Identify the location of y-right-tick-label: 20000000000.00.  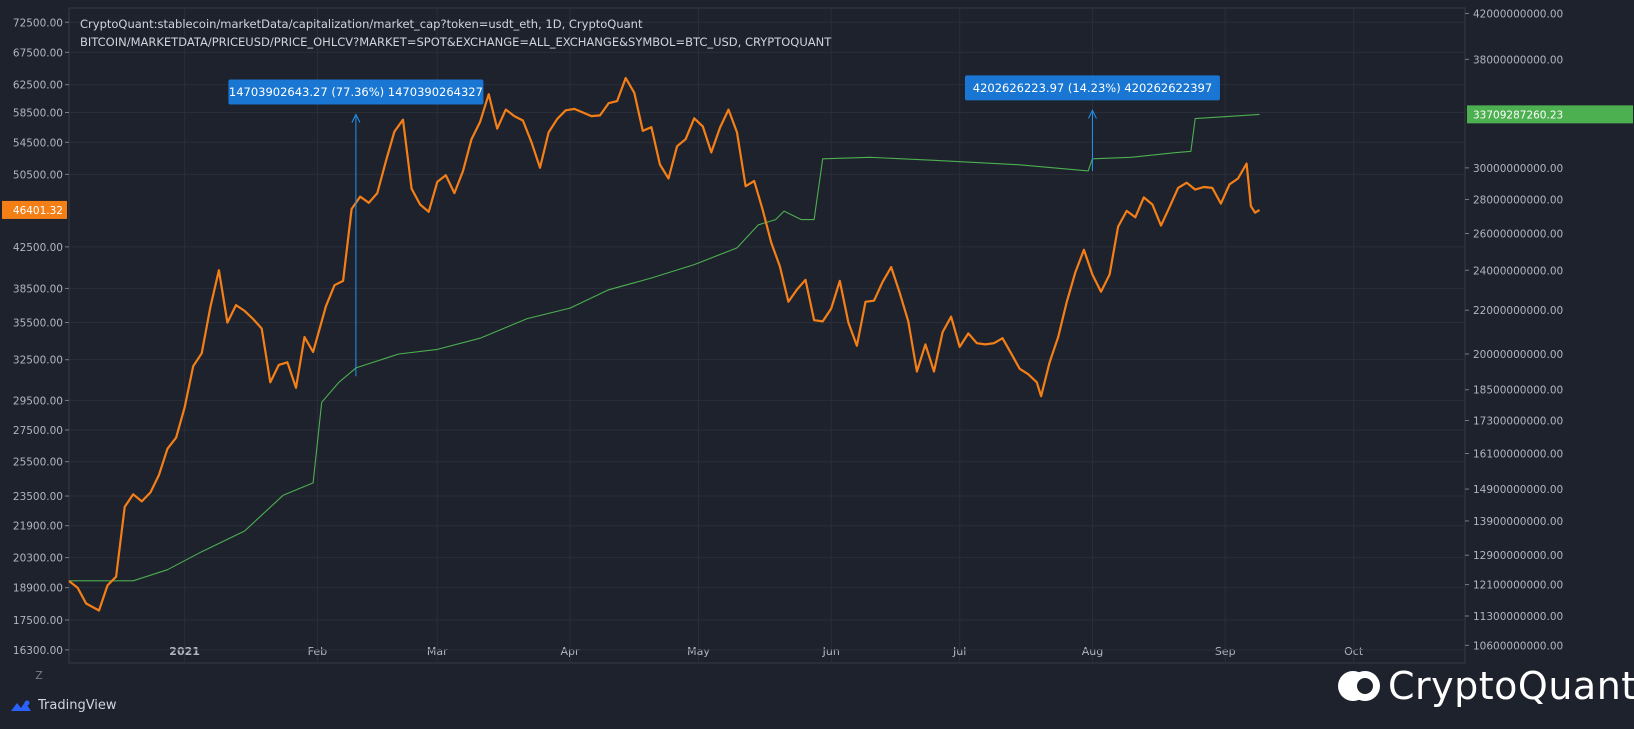
(1518, 355).